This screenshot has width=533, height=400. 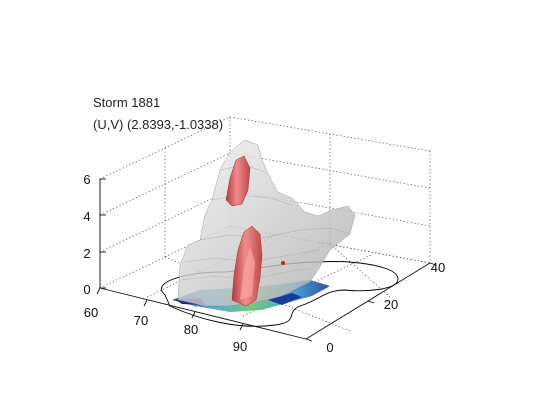 I want to click on x-tick-70: 70, so click(x=141, y=320).